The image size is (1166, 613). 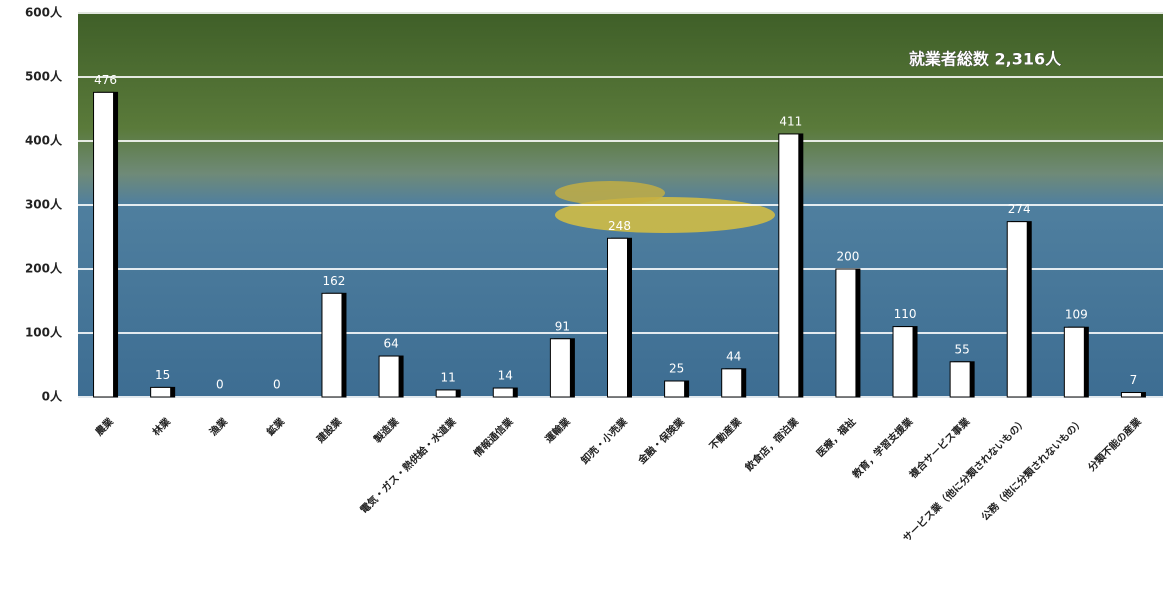 What do you see at coordinates (44, 12) in the screenshot?
I see `y-tick-label: 600人` at bounding box center [44, 12].